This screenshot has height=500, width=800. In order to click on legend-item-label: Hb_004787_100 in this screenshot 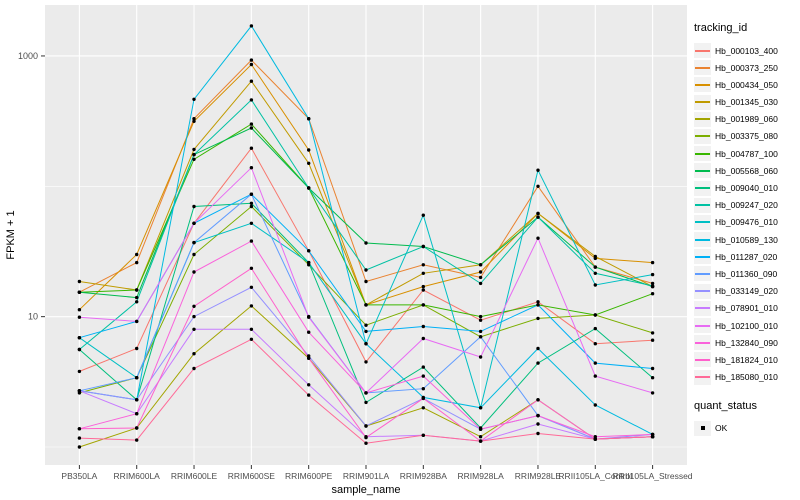, I will do `click(746, 153)`.